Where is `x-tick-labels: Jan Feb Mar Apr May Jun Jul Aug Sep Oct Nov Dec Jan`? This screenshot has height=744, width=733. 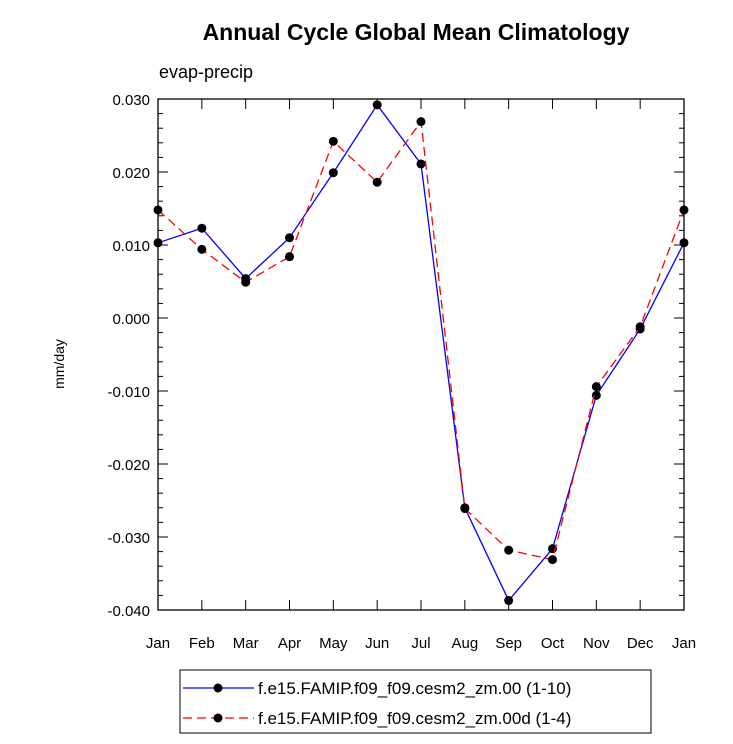
x-tick-labels: Jan Feb Mar Apr May Jun Jul Aug Sep Oct Nov Dec Jan is located at coordinates (421, 643).